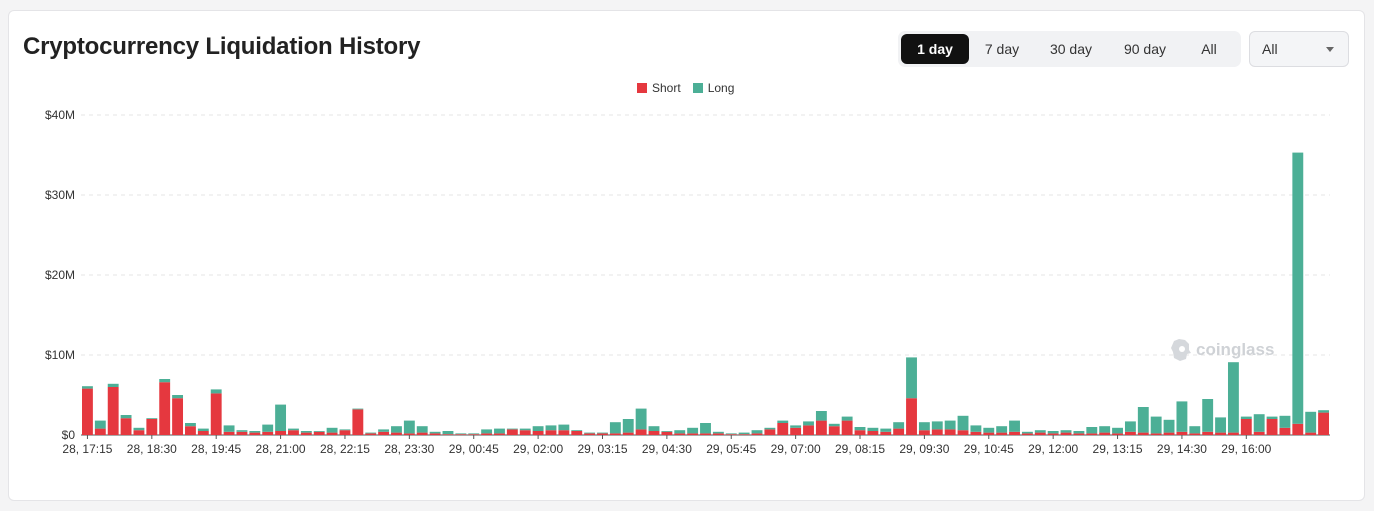  Describe the element at coordinates (659, 88) in the screenshot. I see `legend-item-short: Short` at that location.